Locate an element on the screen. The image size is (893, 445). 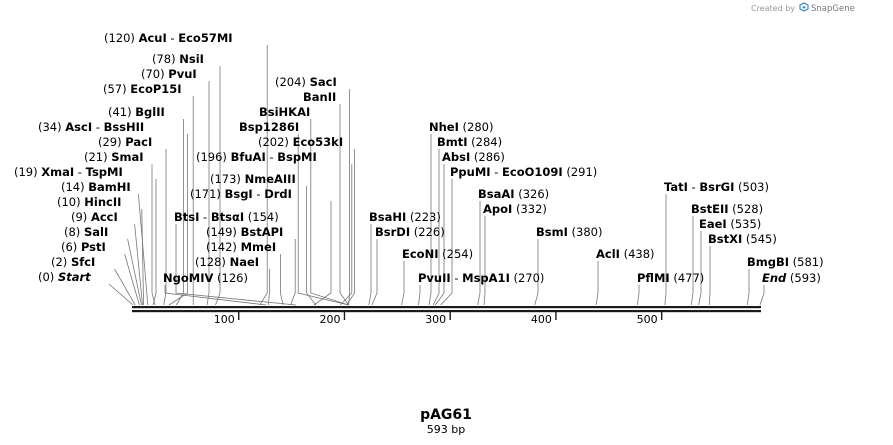
site-end: End (593) is located at coordinates (791, 278).